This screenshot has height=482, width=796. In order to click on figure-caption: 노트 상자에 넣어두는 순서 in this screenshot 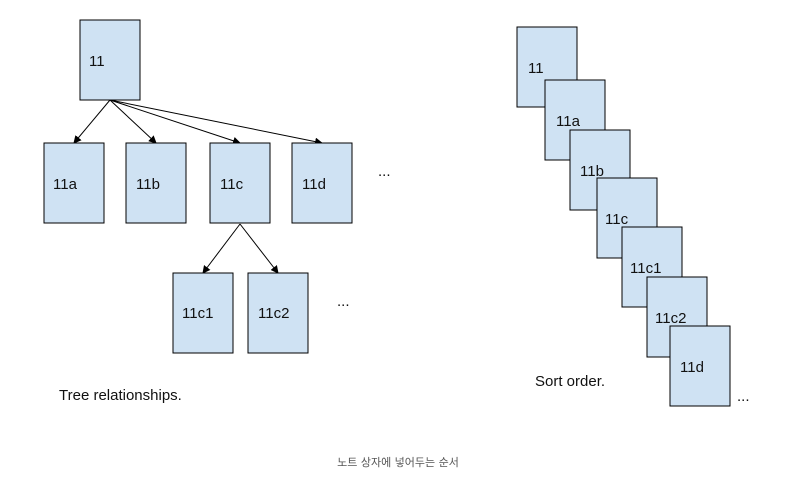, I will do `click(398, 462)`.